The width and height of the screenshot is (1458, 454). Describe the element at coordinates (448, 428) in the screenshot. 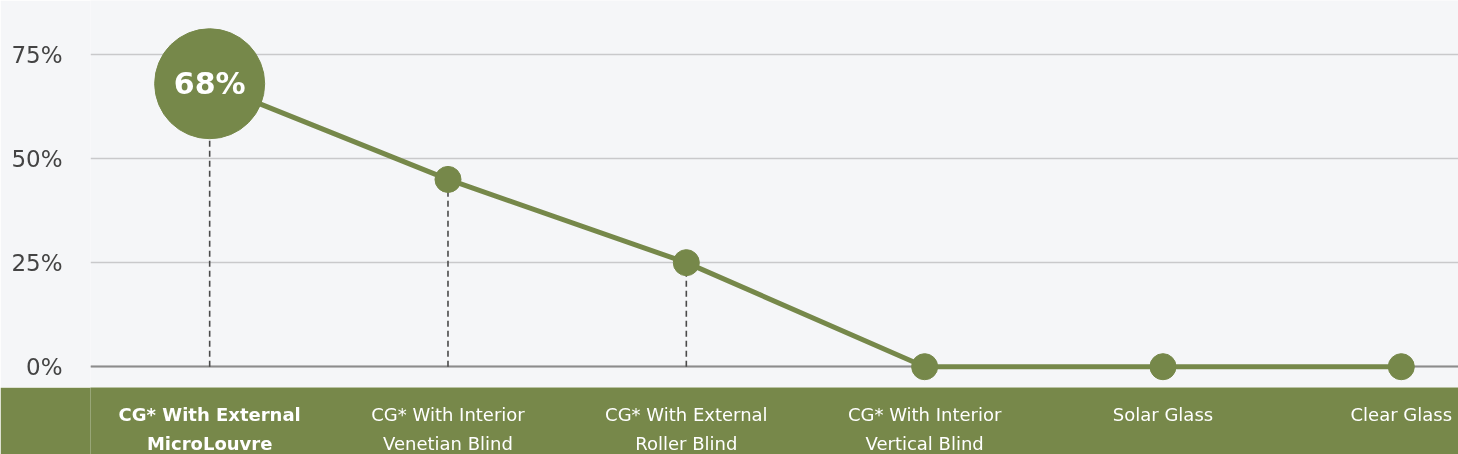

I see `x-tick-label: CG* With Interior Venetian Blind` at that location.